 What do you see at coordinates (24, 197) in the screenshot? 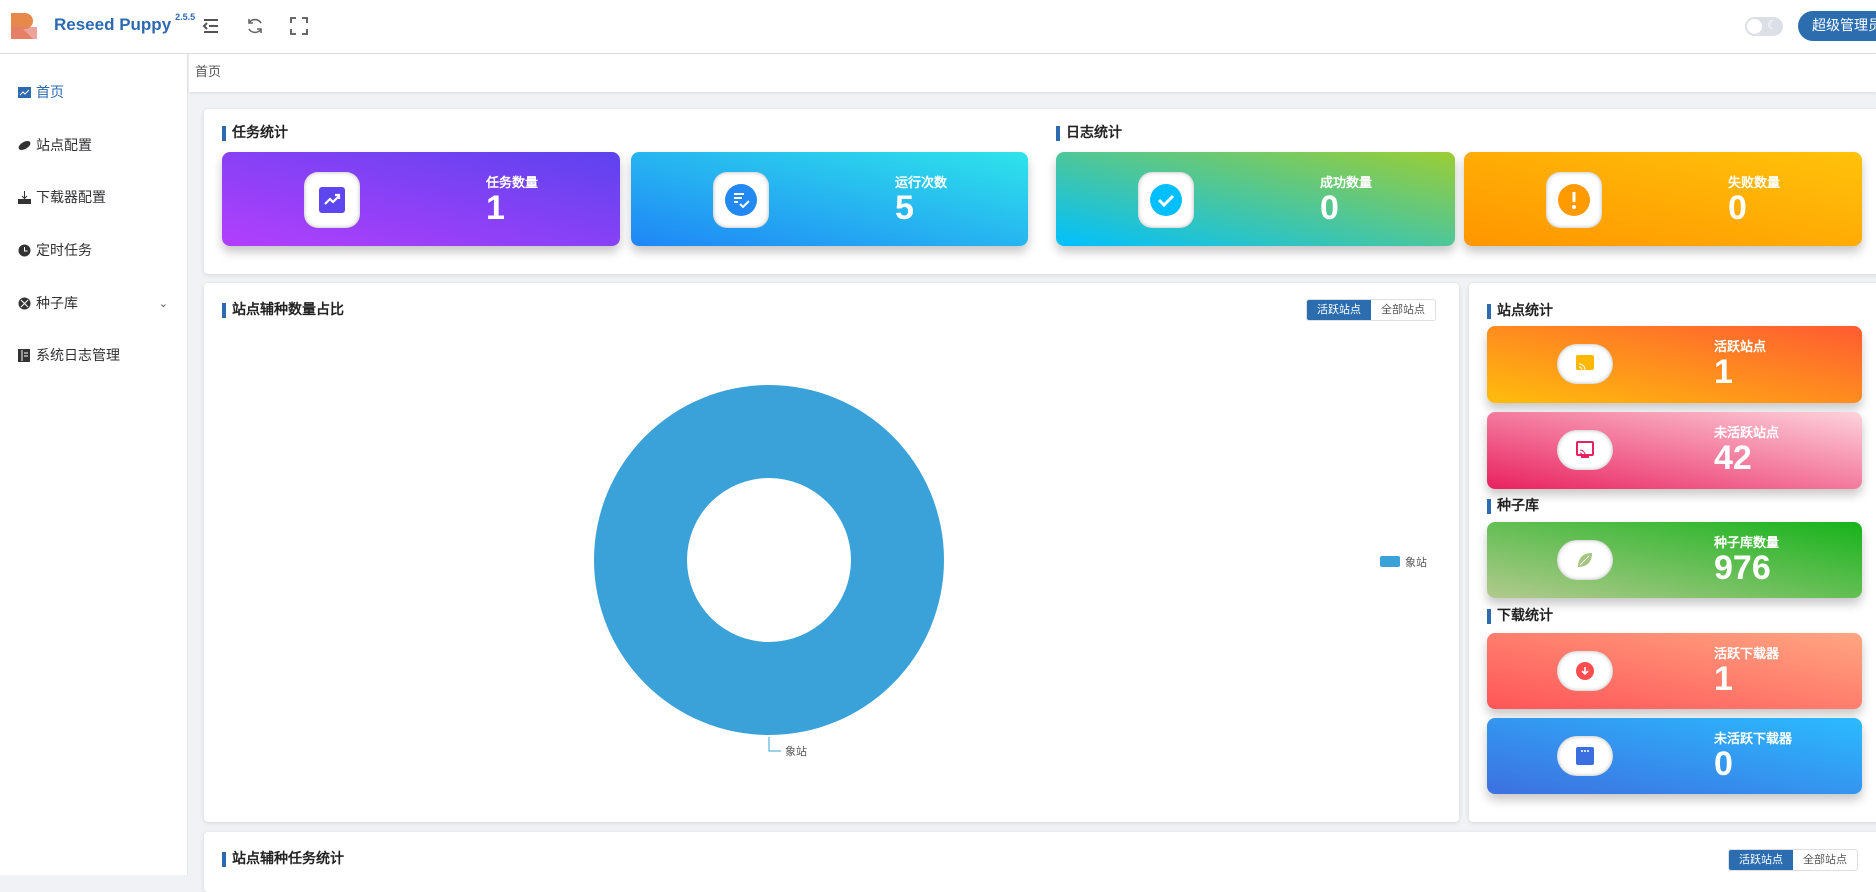
I see `download-icon` at bounding box center [24, 197].